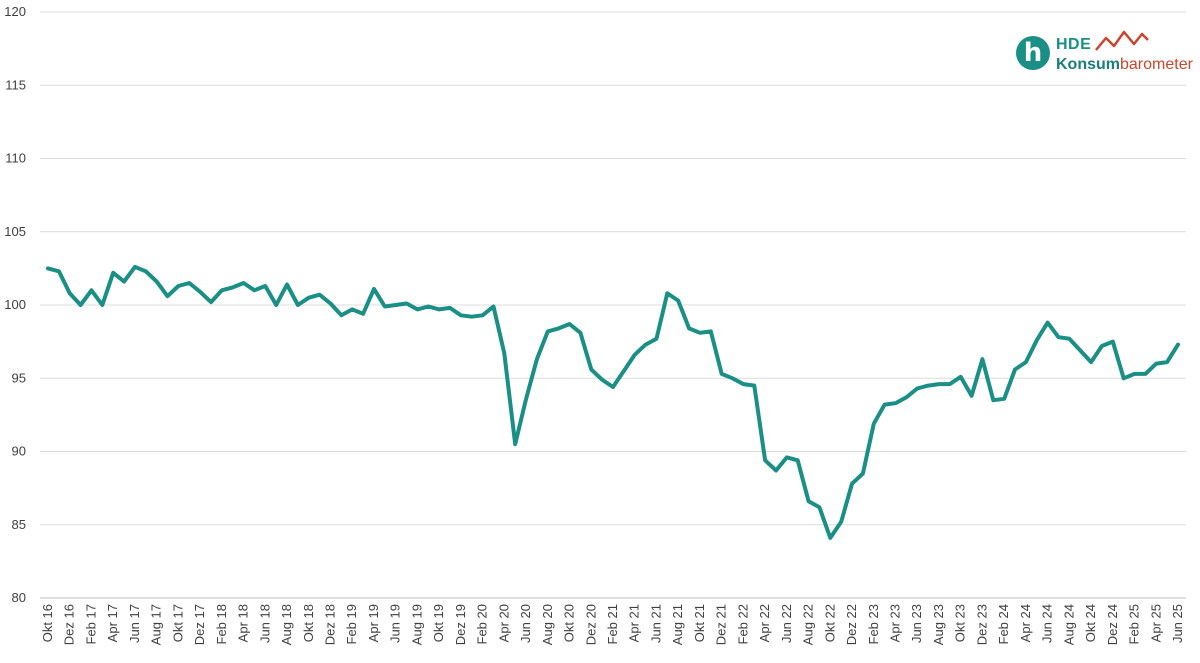 Image resolution: width=1200 pixels, height=663 pixels. Describe the element at coordinates (851, 624) in the screenshot. I see `x-tick-label: Dez 22` at that location.